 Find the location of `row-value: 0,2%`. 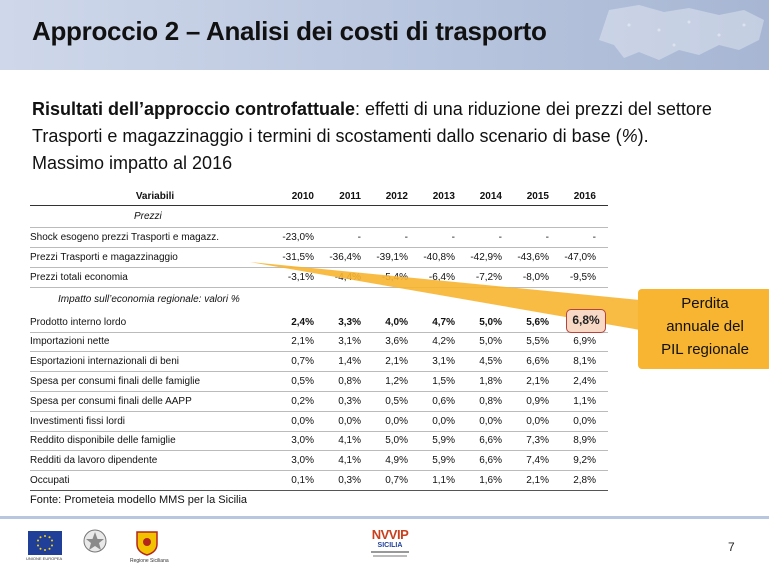

row-value: 0,2% is located at coordinates (302, 401).